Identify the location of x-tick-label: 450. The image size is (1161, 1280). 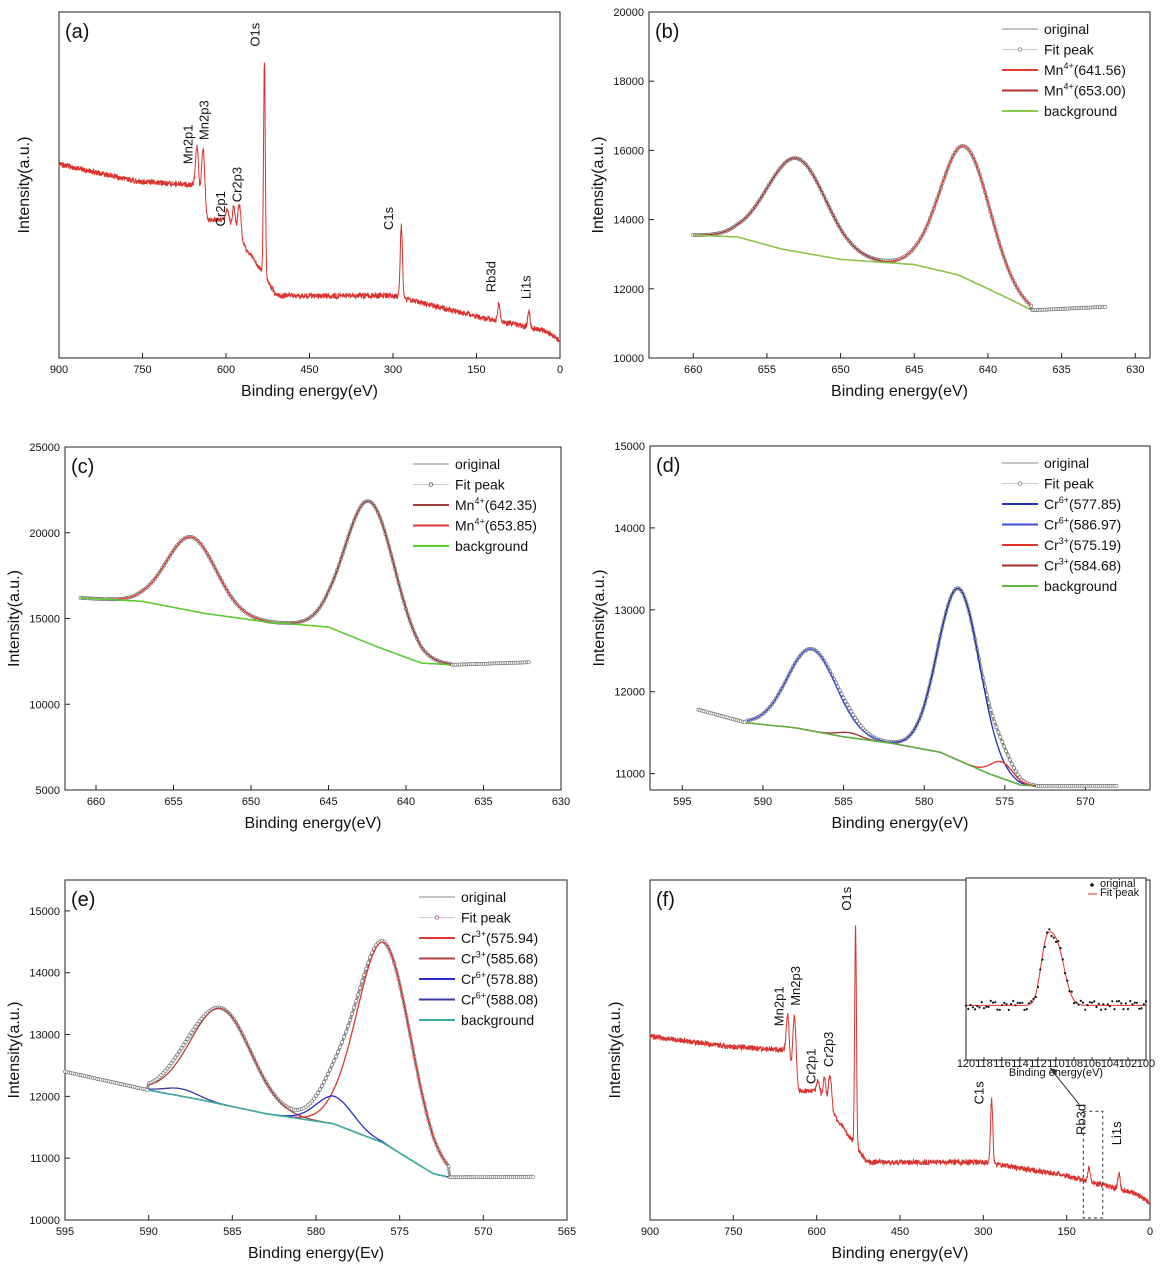
(900, 1232).